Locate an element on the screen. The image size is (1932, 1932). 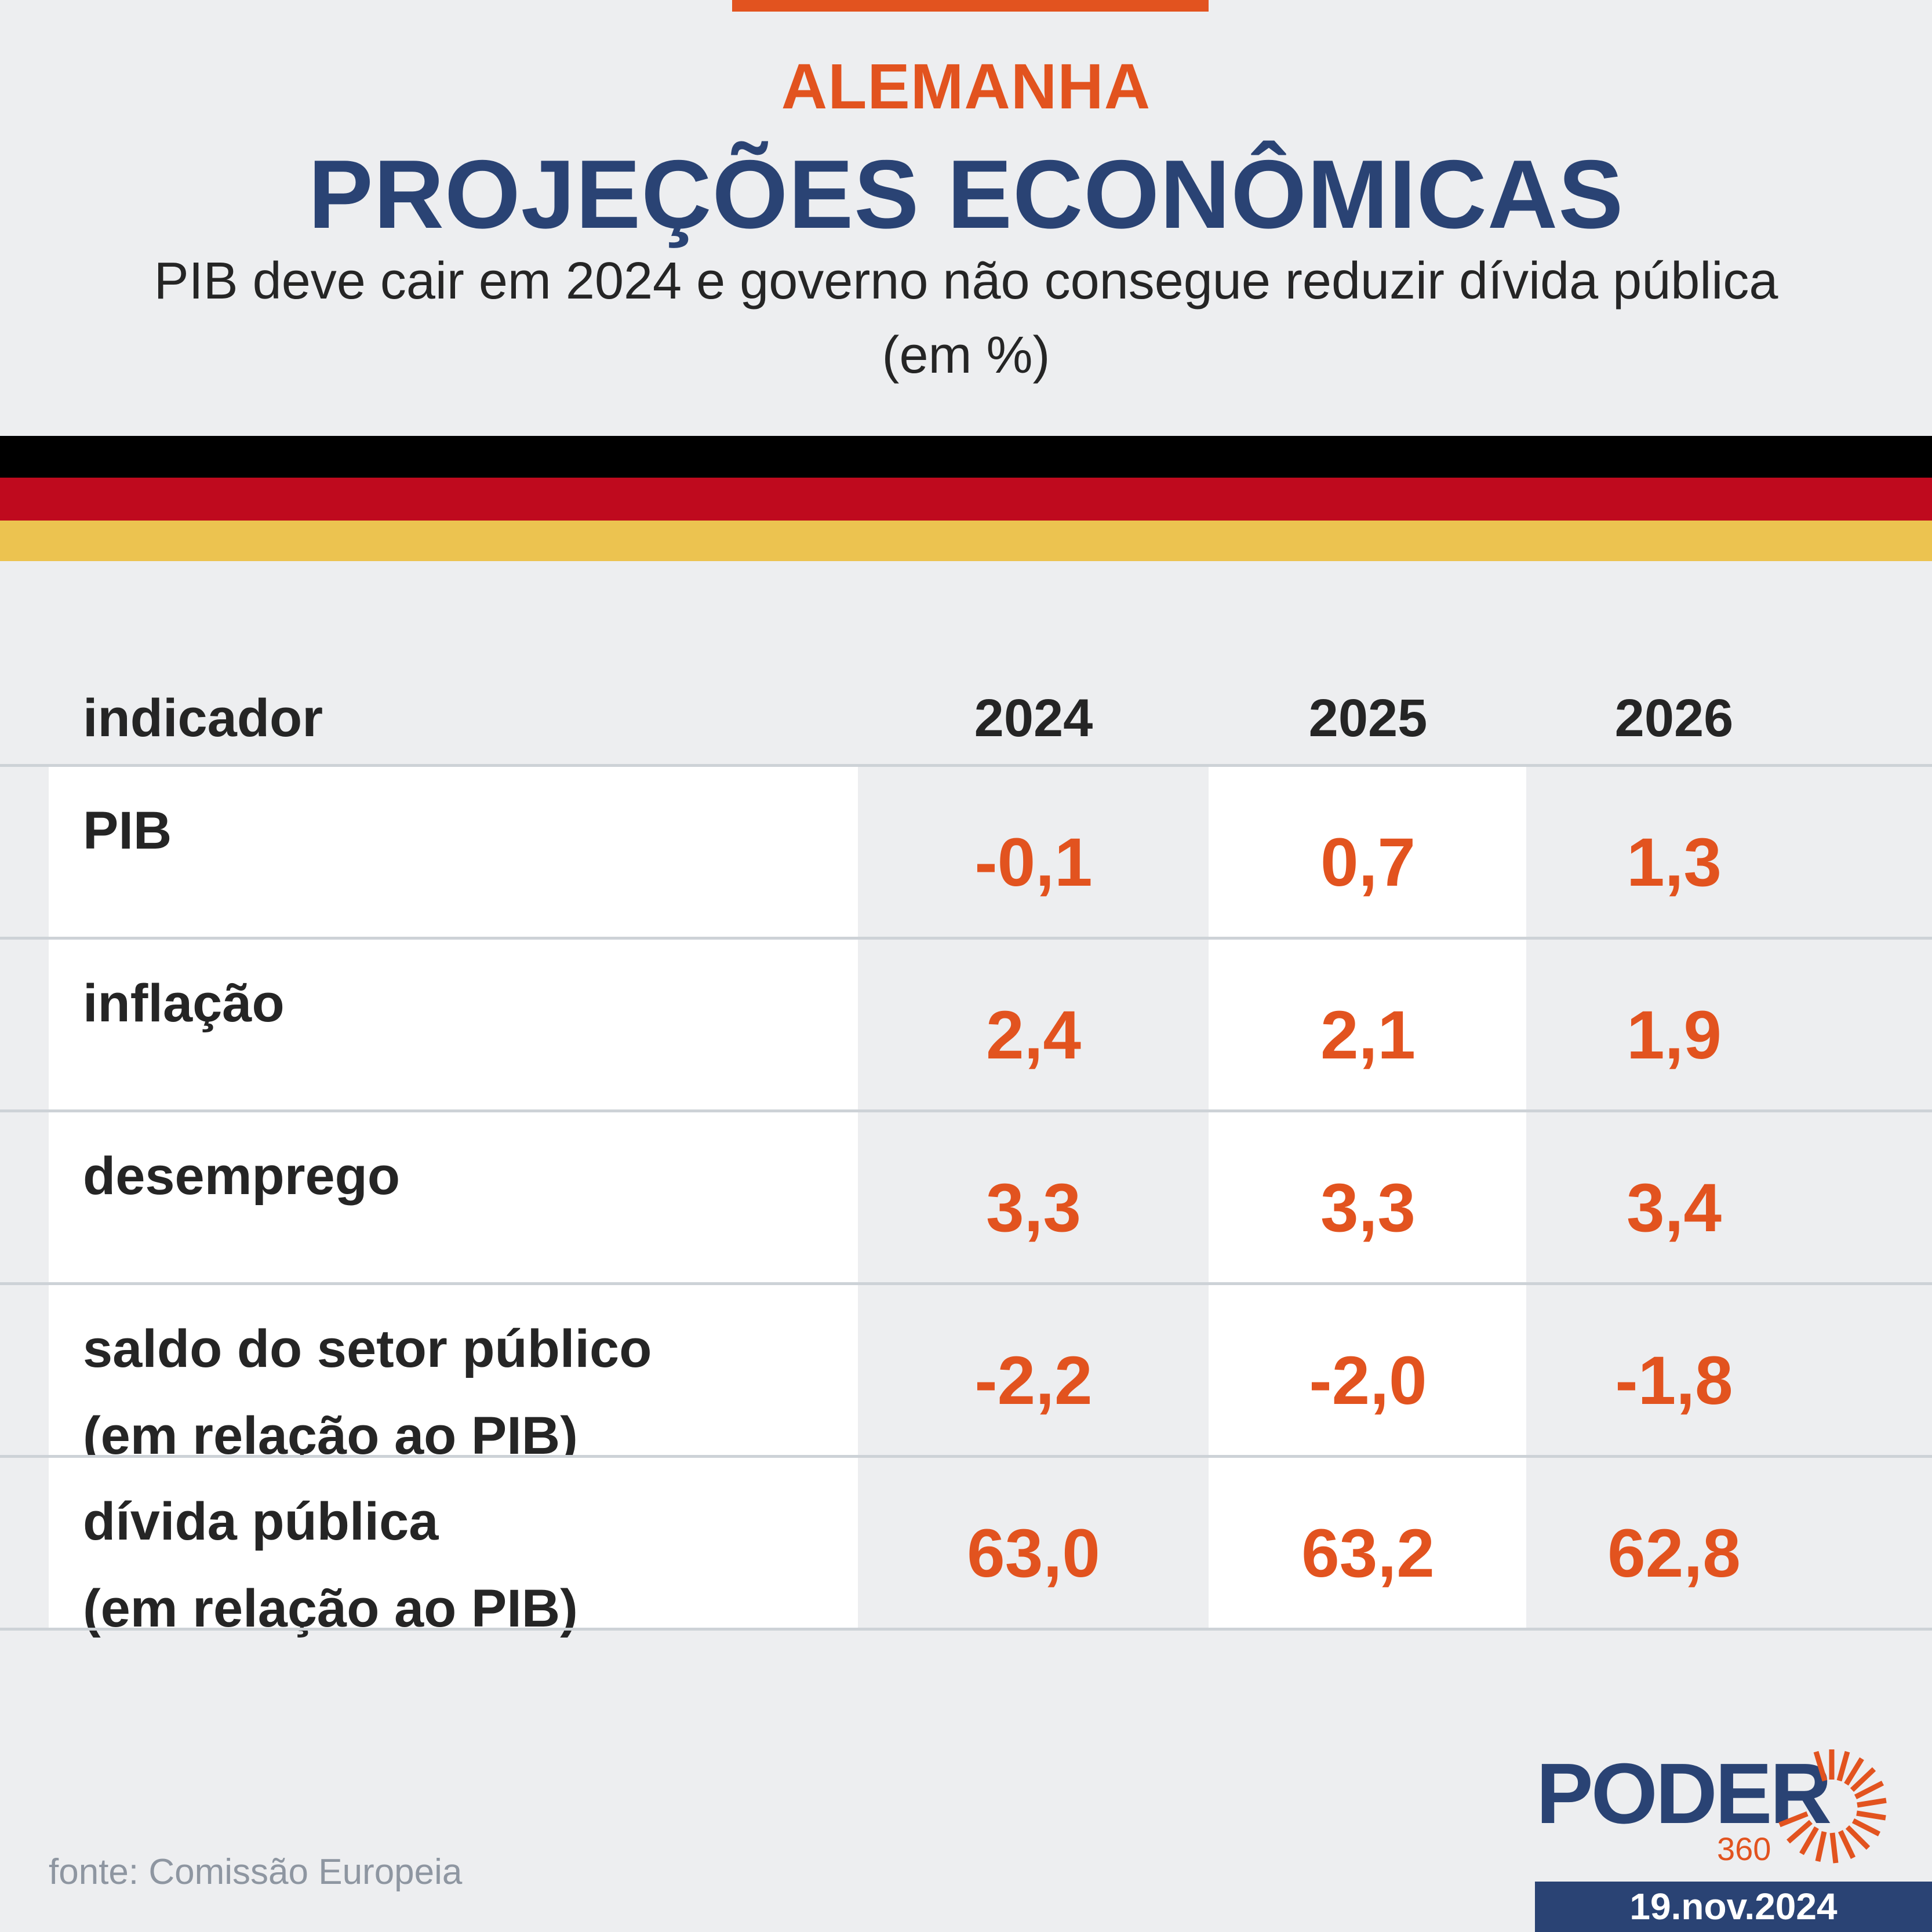
table-header-row: indicador 2024 2025 2026 is located at coordinates (966, 724).